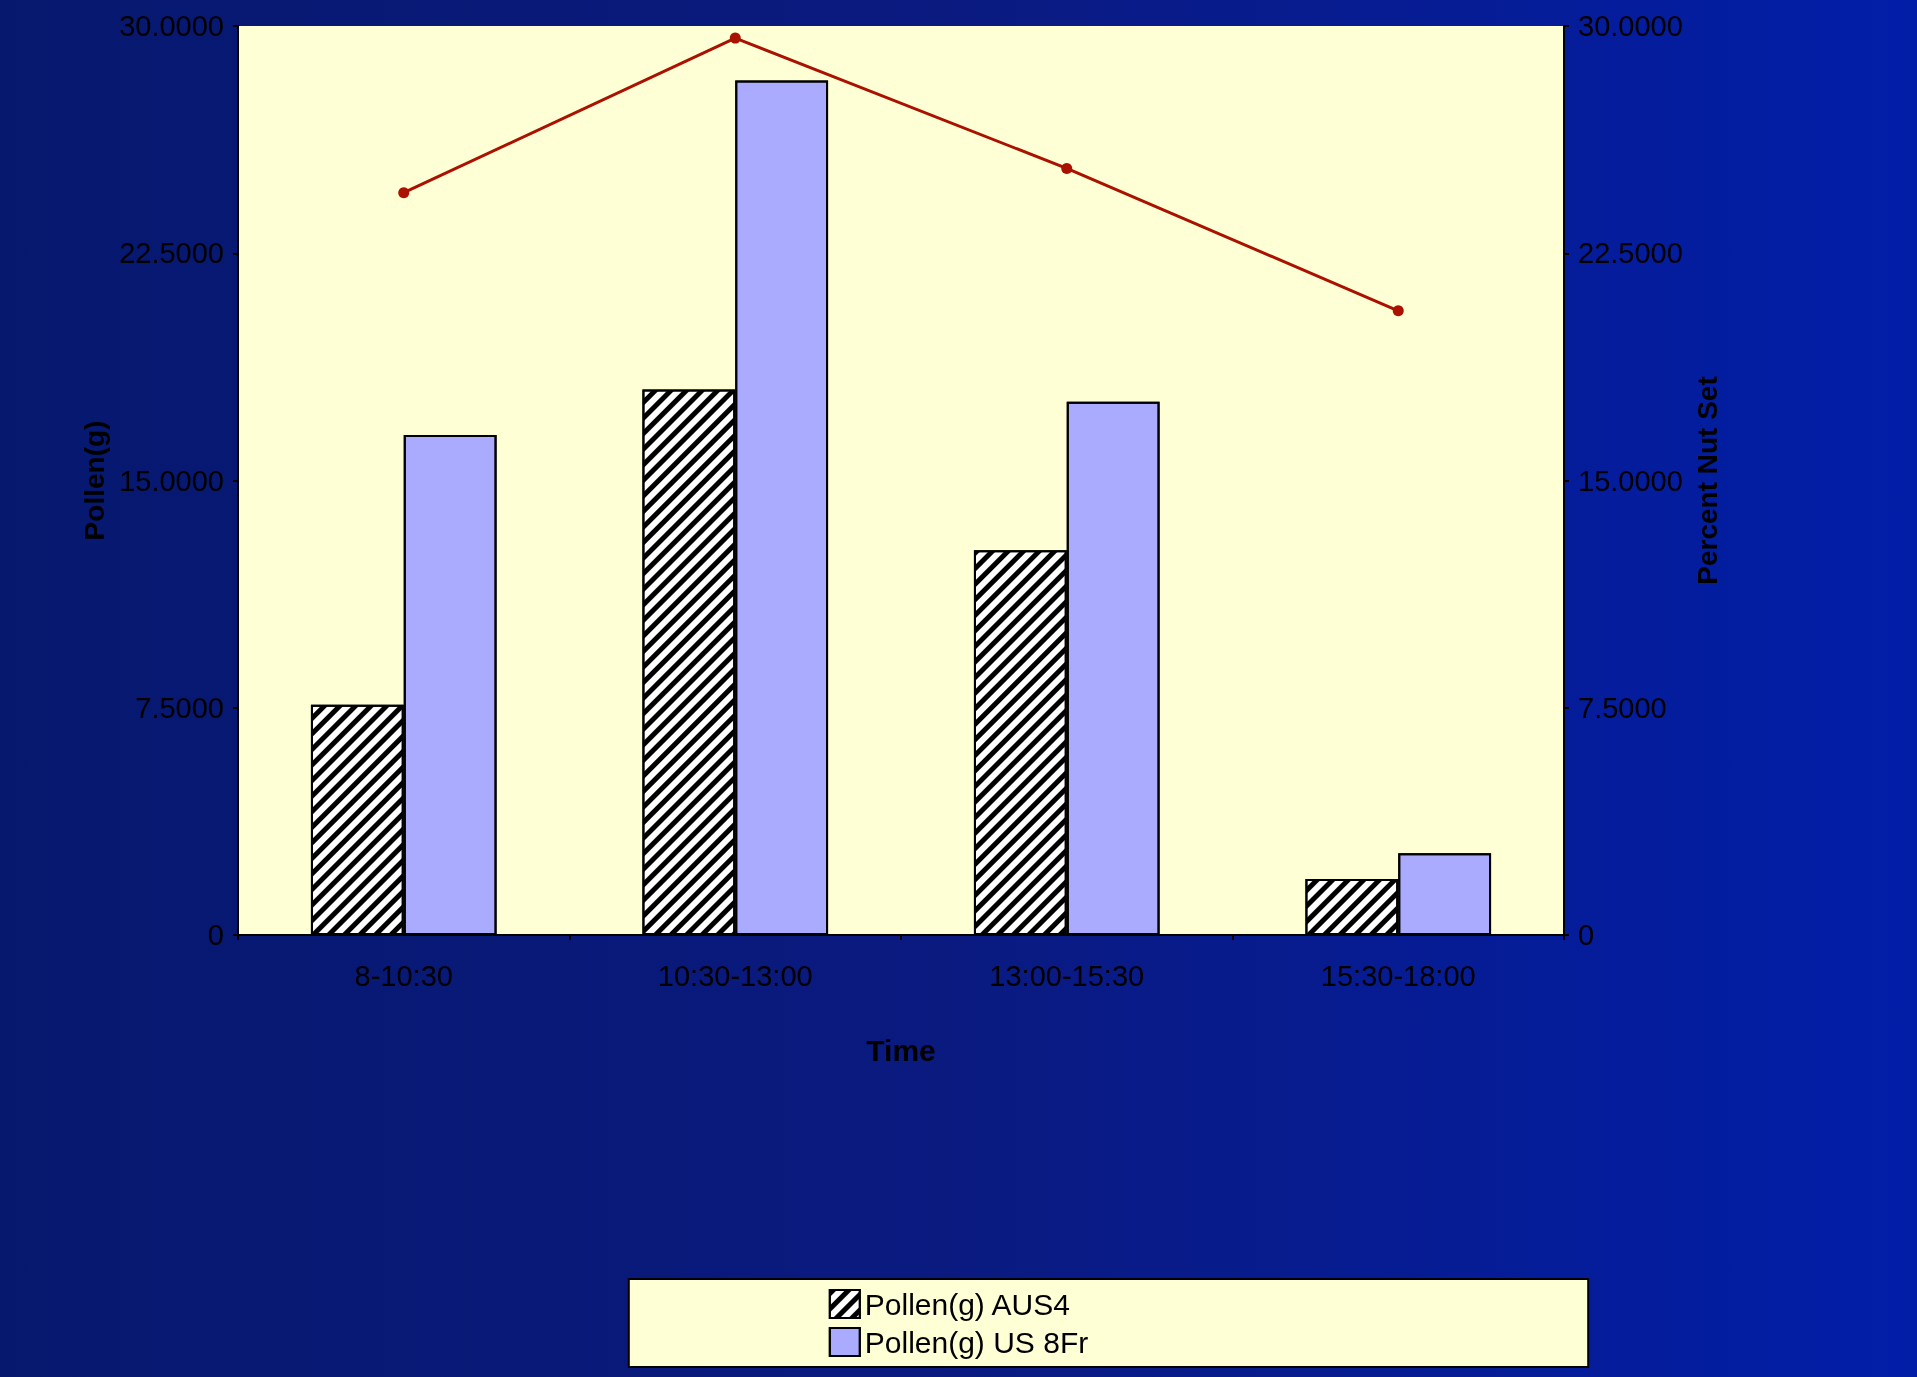 The image size is (1917, 1377). What do you see at coordinates (976, 1342) in the screenshot?
I see `legend-label: Pollen(g) US 8Fr` at bounding box center [976, 1342].